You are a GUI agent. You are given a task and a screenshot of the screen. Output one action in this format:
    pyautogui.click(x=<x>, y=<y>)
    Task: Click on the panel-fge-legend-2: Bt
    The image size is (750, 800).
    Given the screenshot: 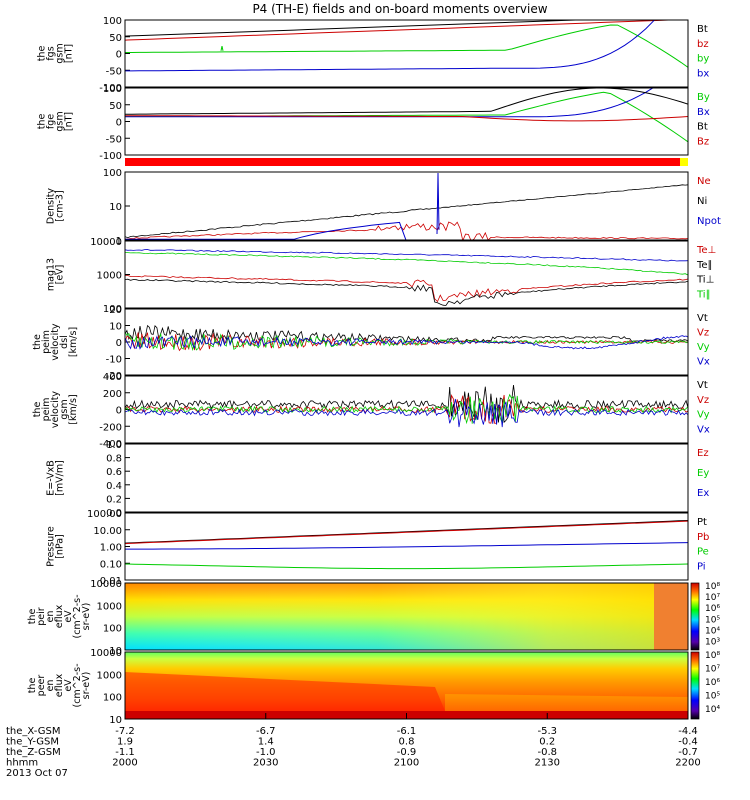 What is the action you would take?
    pyautogui.click(x=702, y=127)
    